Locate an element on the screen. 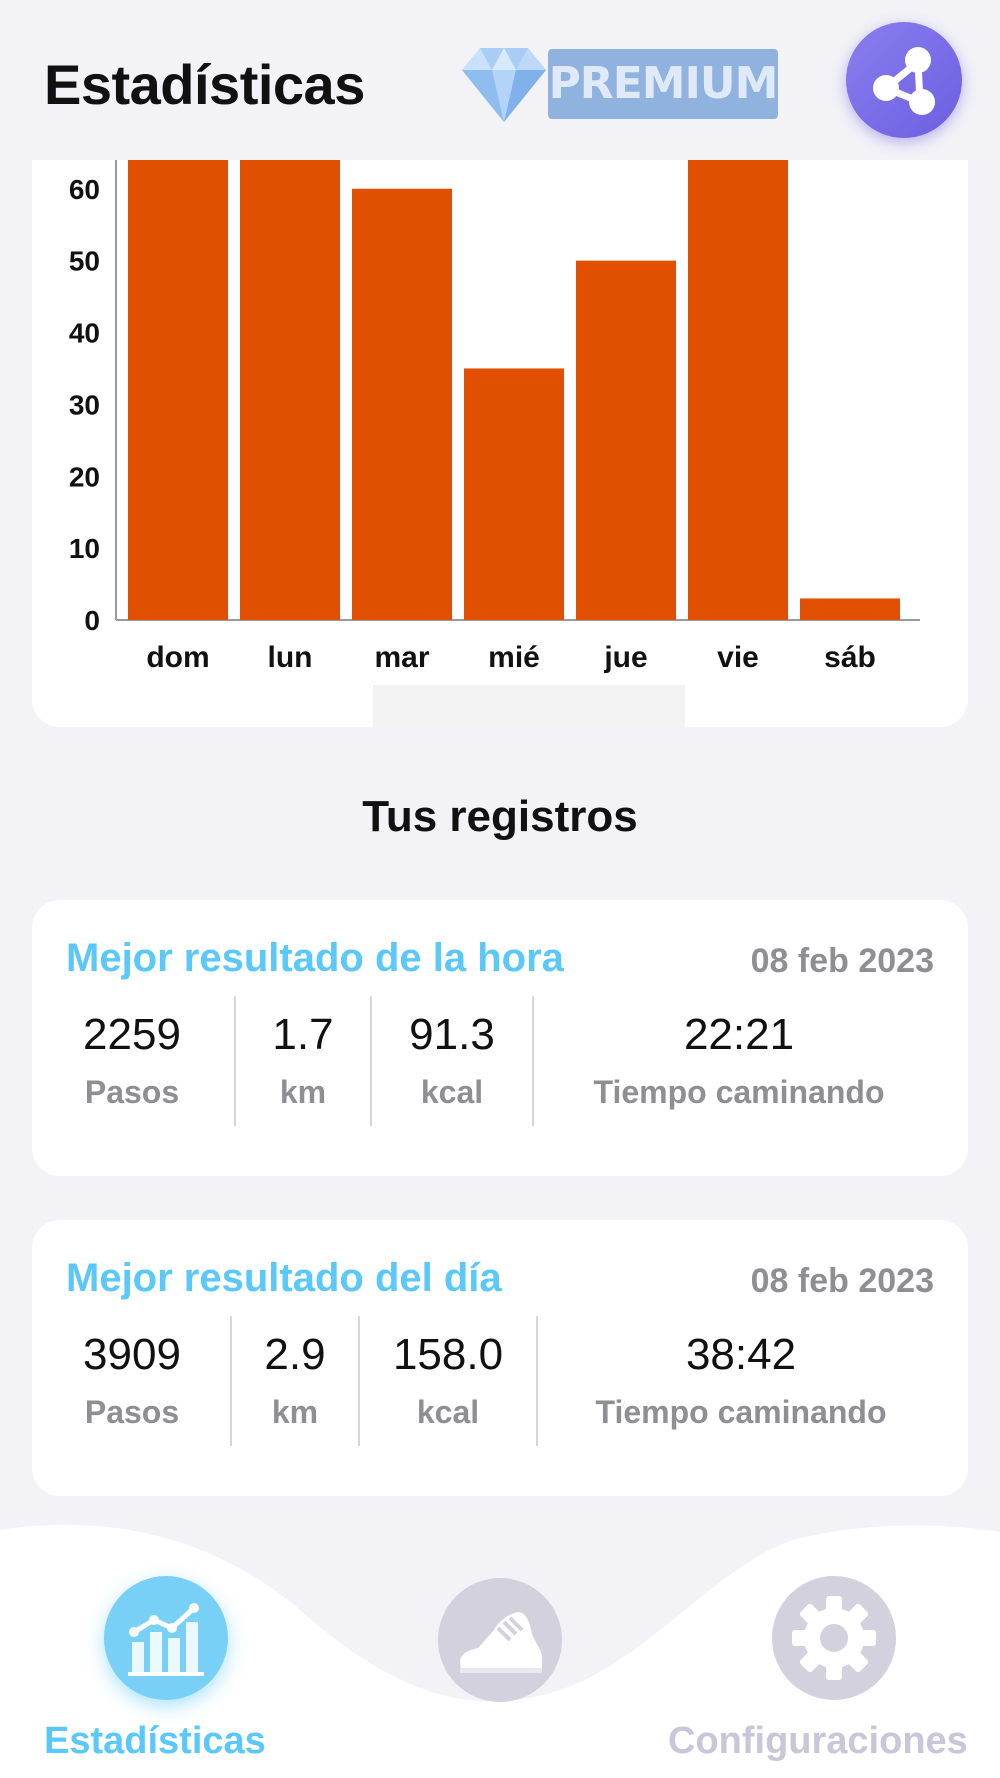 The height and width of the screenshot is (1778, 1000). x-tick-label: lun is located at coordinates (290, 657).